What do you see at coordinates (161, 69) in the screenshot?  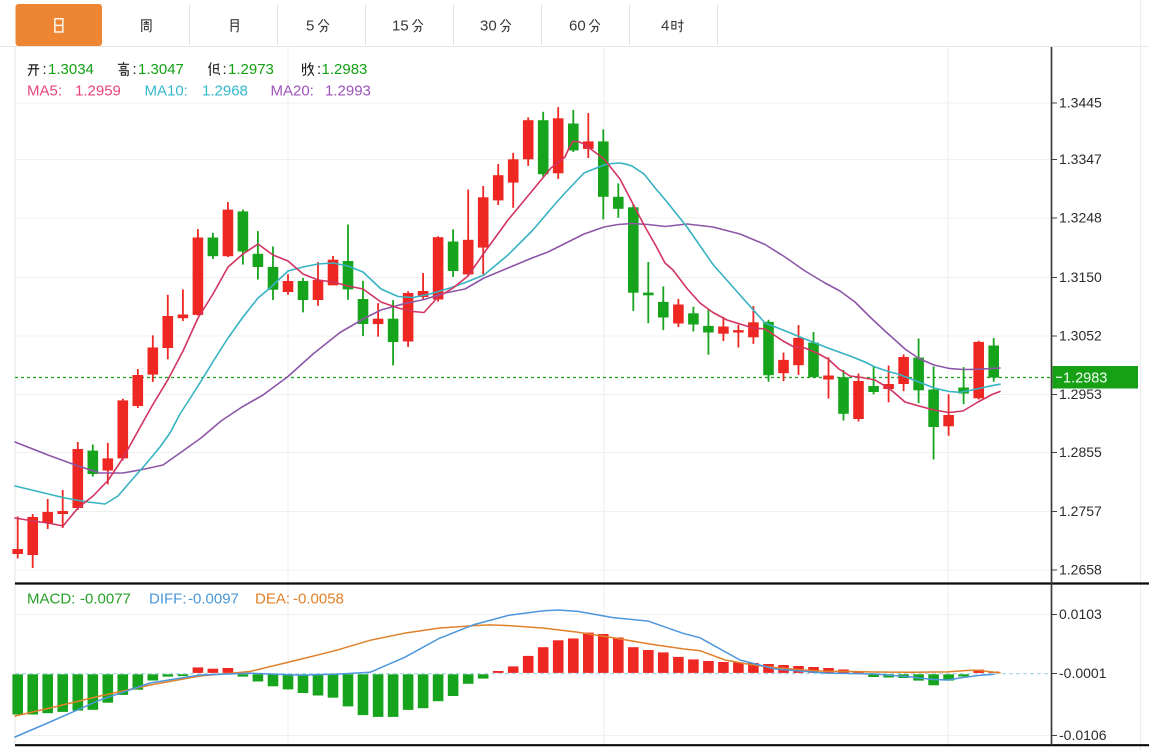 I see `svg-text: 1.3047` at bounding box center [161, 69].